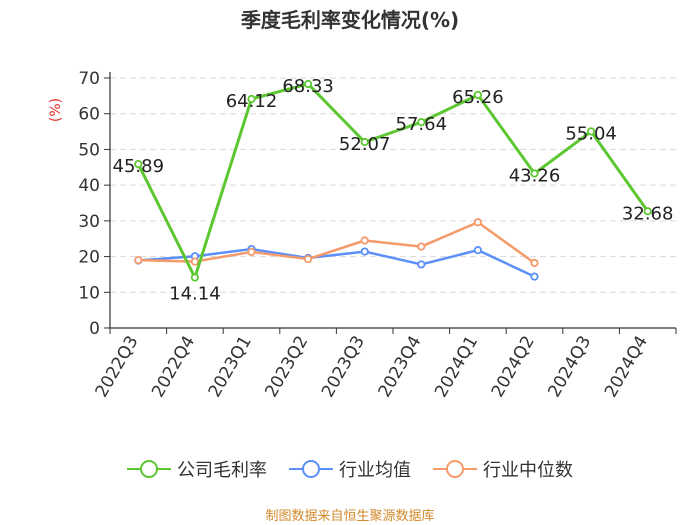 The width and height of the screenshot is (700, 525). I want to click on y-tick-label: 30, so click(89, 222).